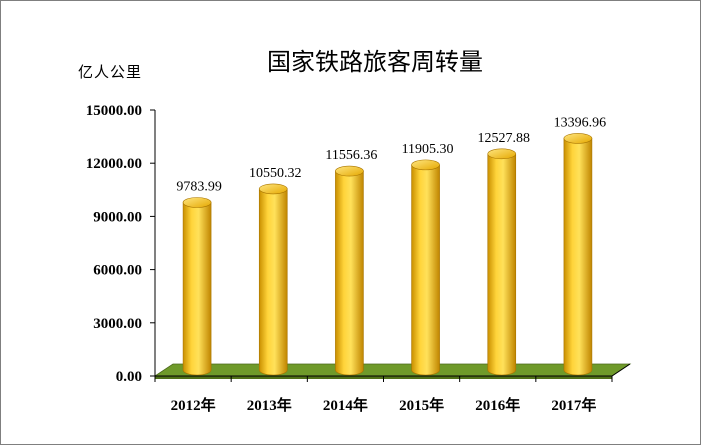 This screenshot has width=701, height=445. I want to click on data-label: 9783.99, so click(199, 186).